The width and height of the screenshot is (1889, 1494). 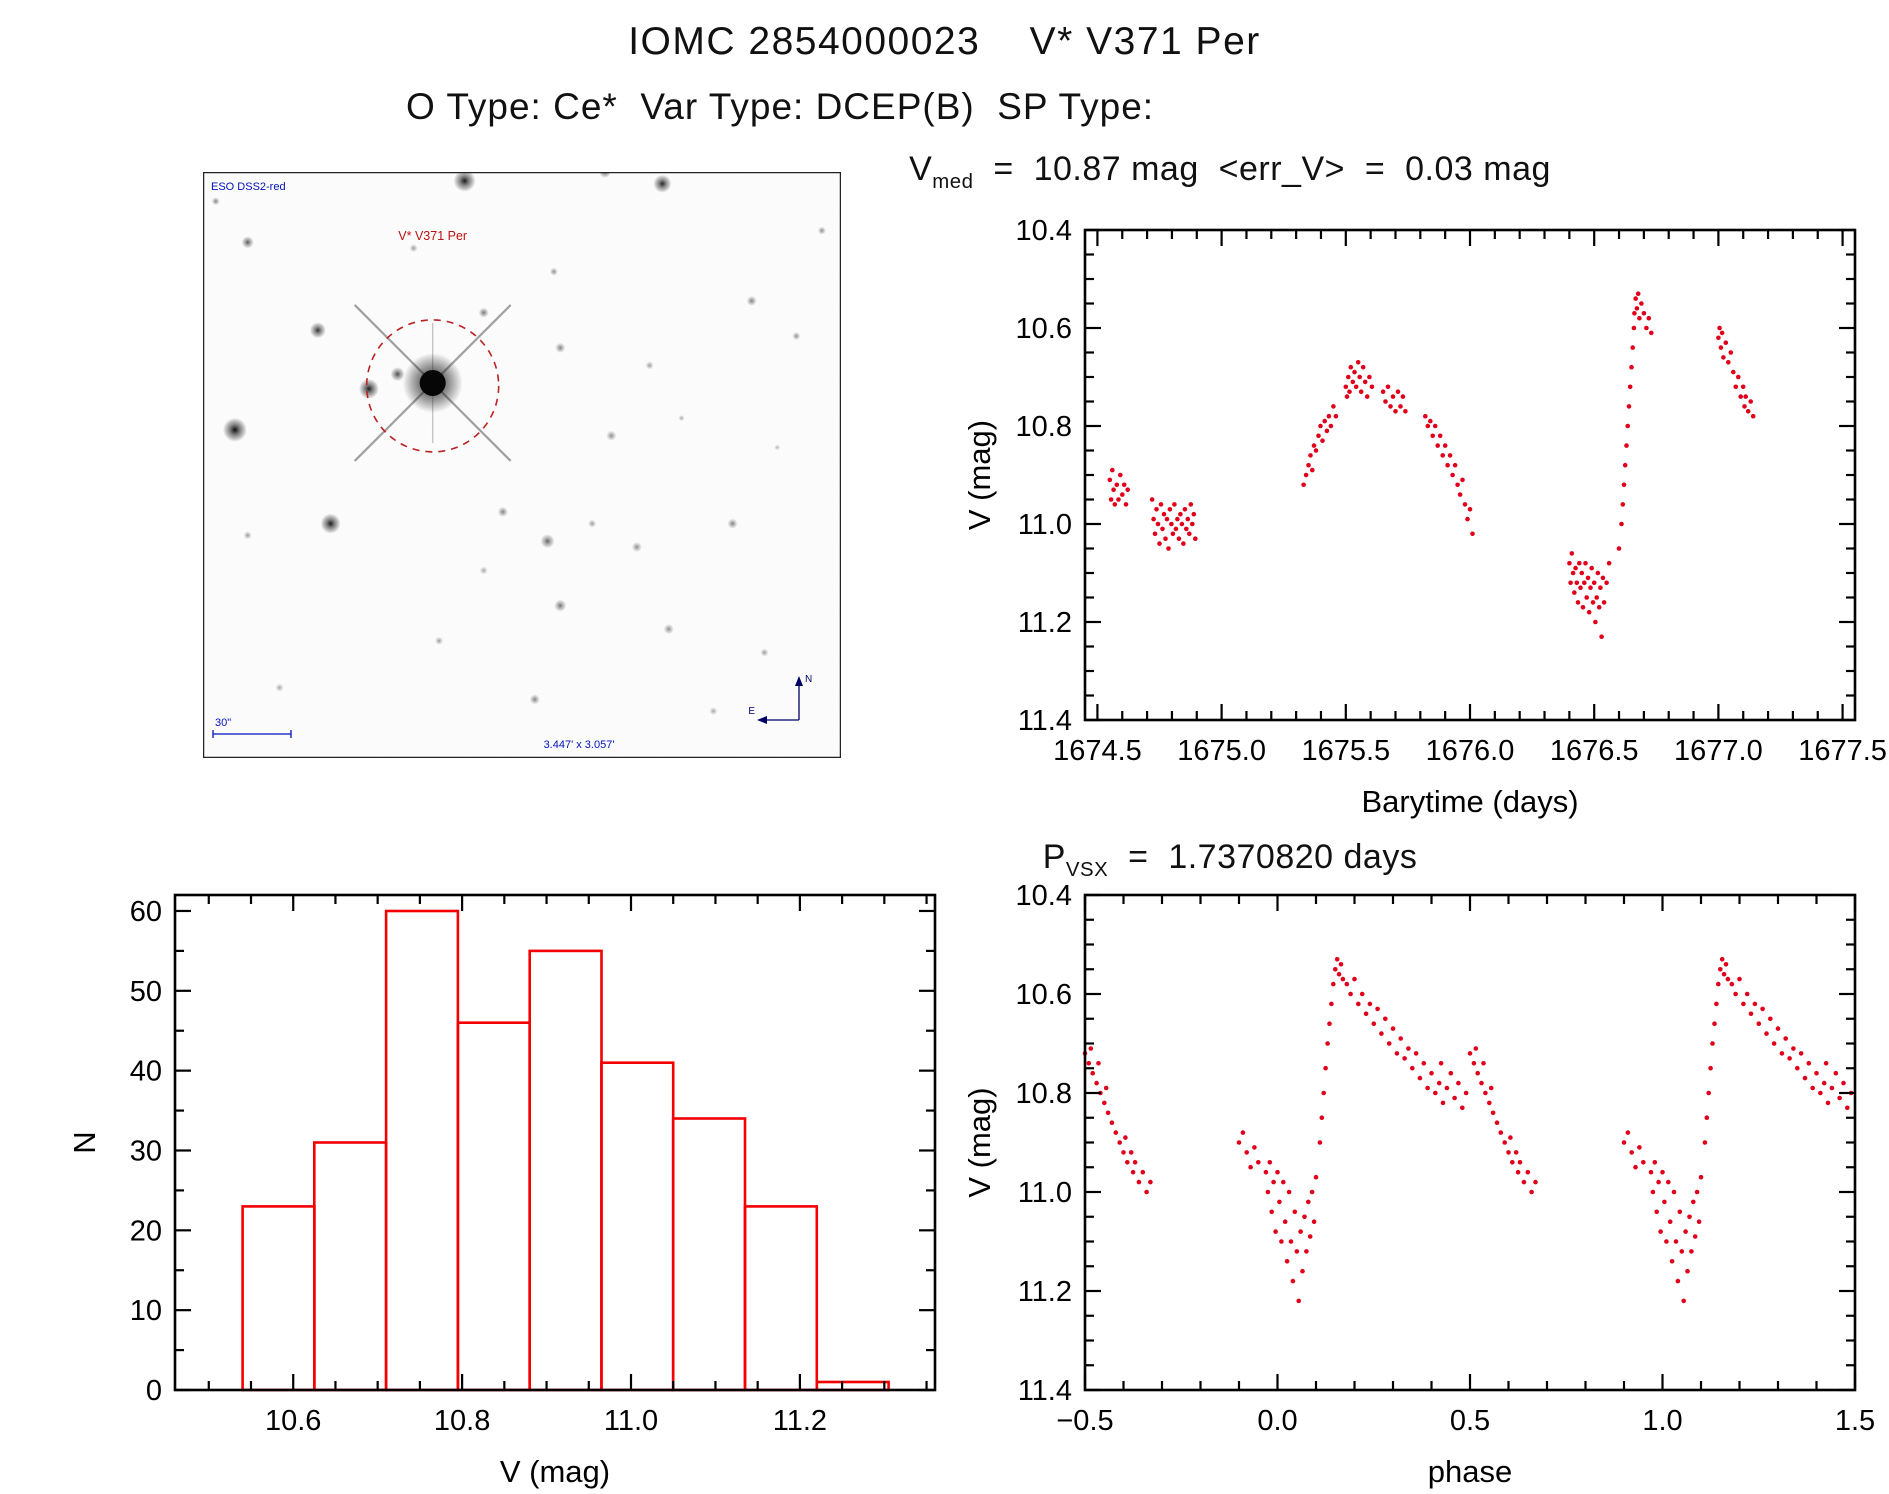 I want to click on target-label: V* V371 Per, so click(x=432, y=236).